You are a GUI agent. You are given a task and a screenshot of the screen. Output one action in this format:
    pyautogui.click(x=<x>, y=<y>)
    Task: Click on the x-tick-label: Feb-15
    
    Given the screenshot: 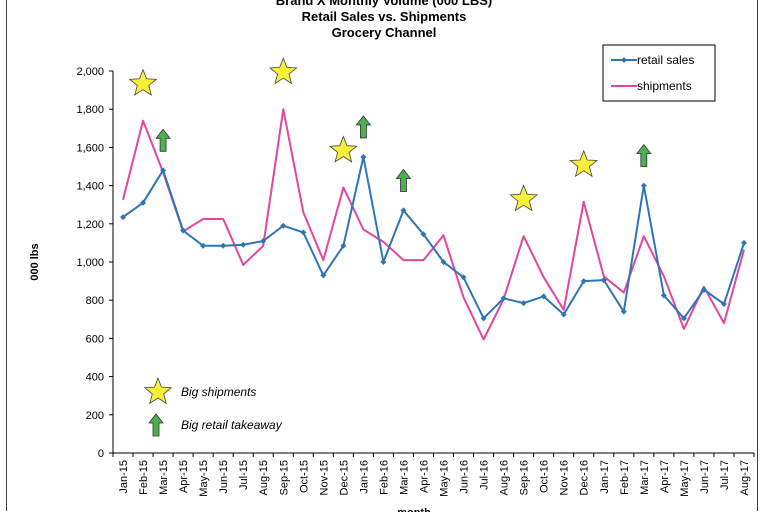 What is the action you would take?
    pyautogui.click(x=144, y=477)
    